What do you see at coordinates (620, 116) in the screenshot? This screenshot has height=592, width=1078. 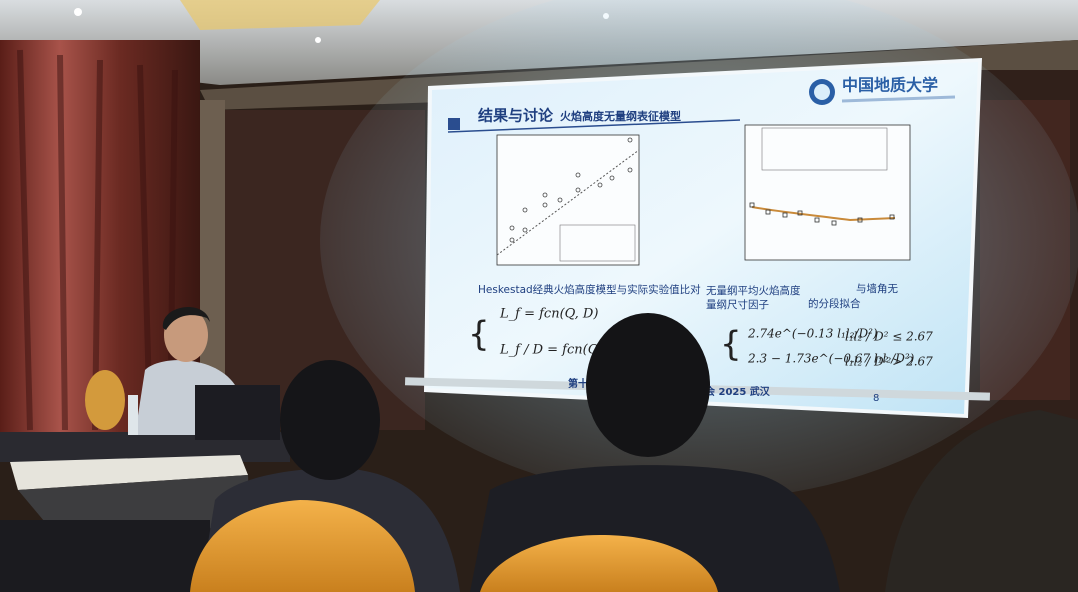 I see `slide-topic: 火焰高度无量纲表征模型` at bounding box center [620, 116].